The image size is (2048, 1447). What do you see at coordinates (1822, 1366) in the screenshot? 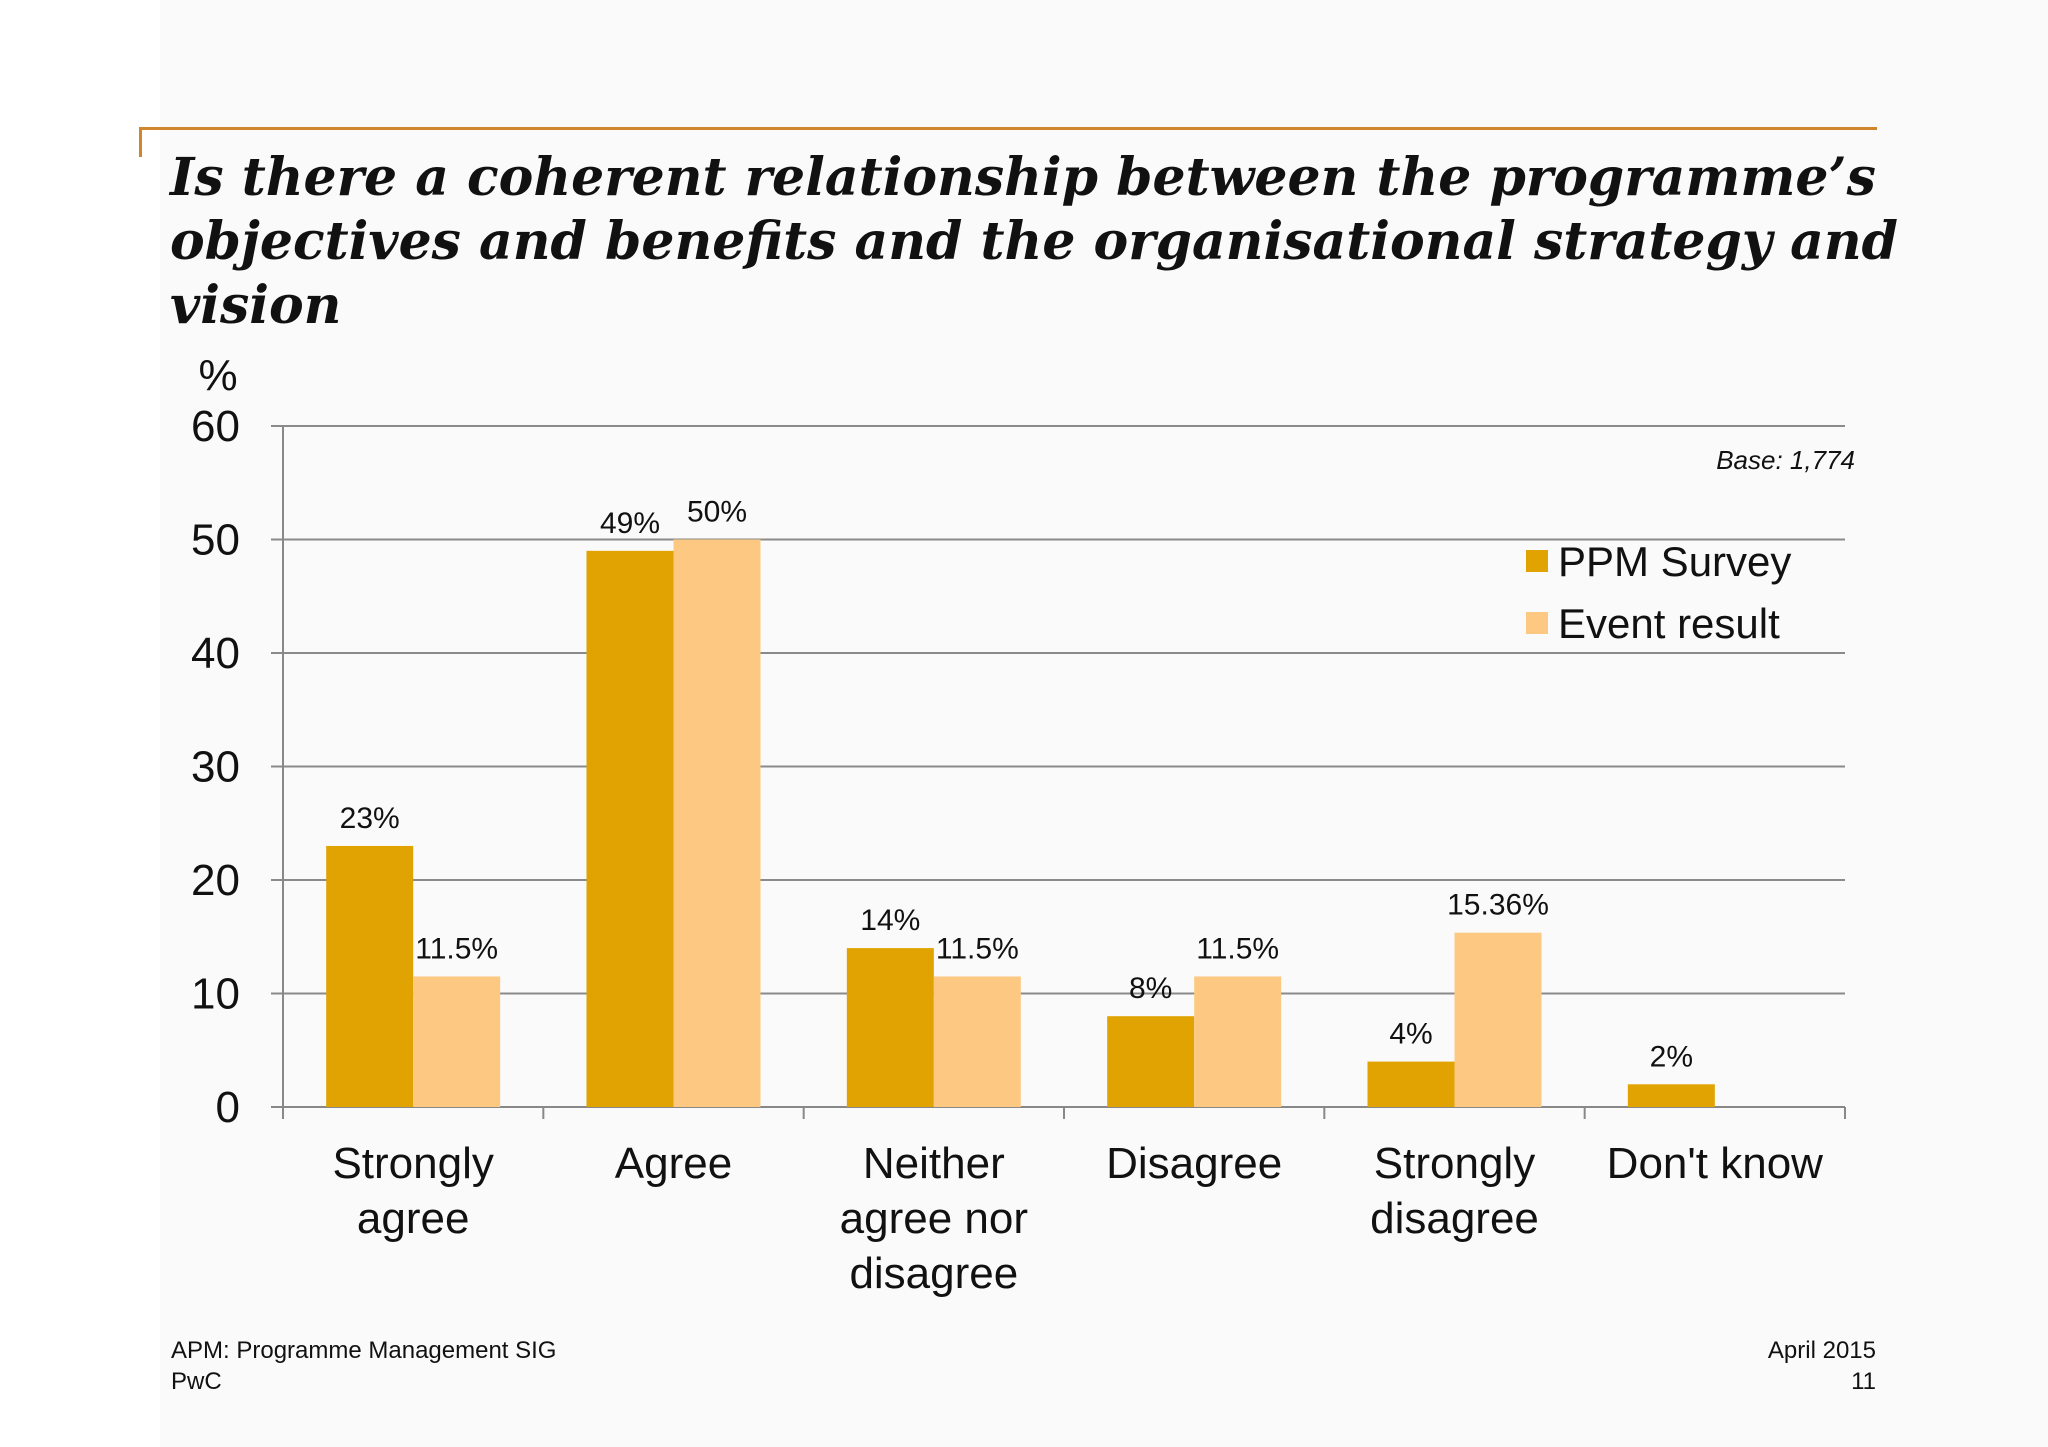
I see `footer-right: April 2015 11` at bounding box center [1822, 1366].